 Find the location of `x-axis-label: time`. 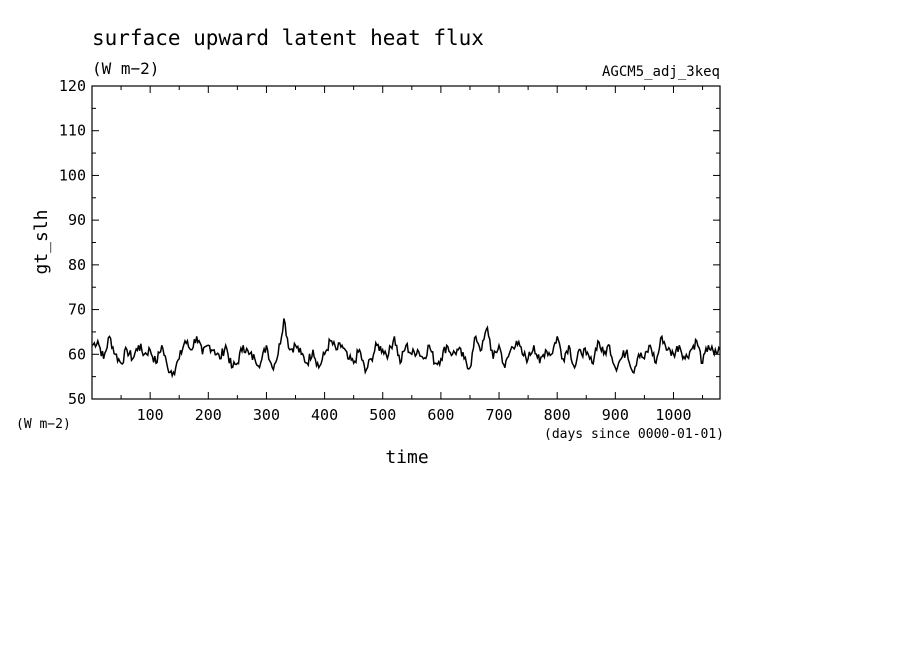

x-axis-label: time is located at coordinates (406, 457).